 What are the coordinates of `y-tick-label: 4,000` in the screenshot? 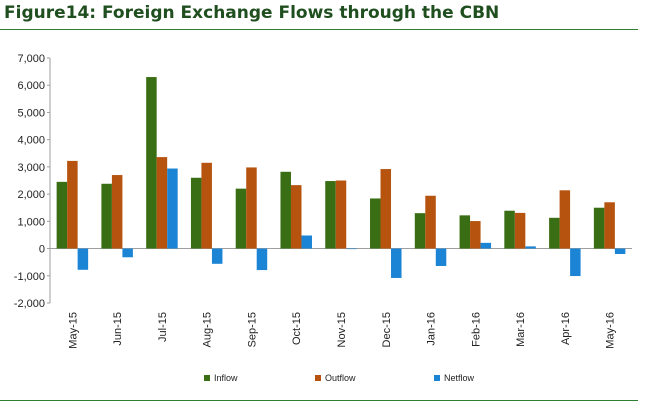 It's located at (31, 141).